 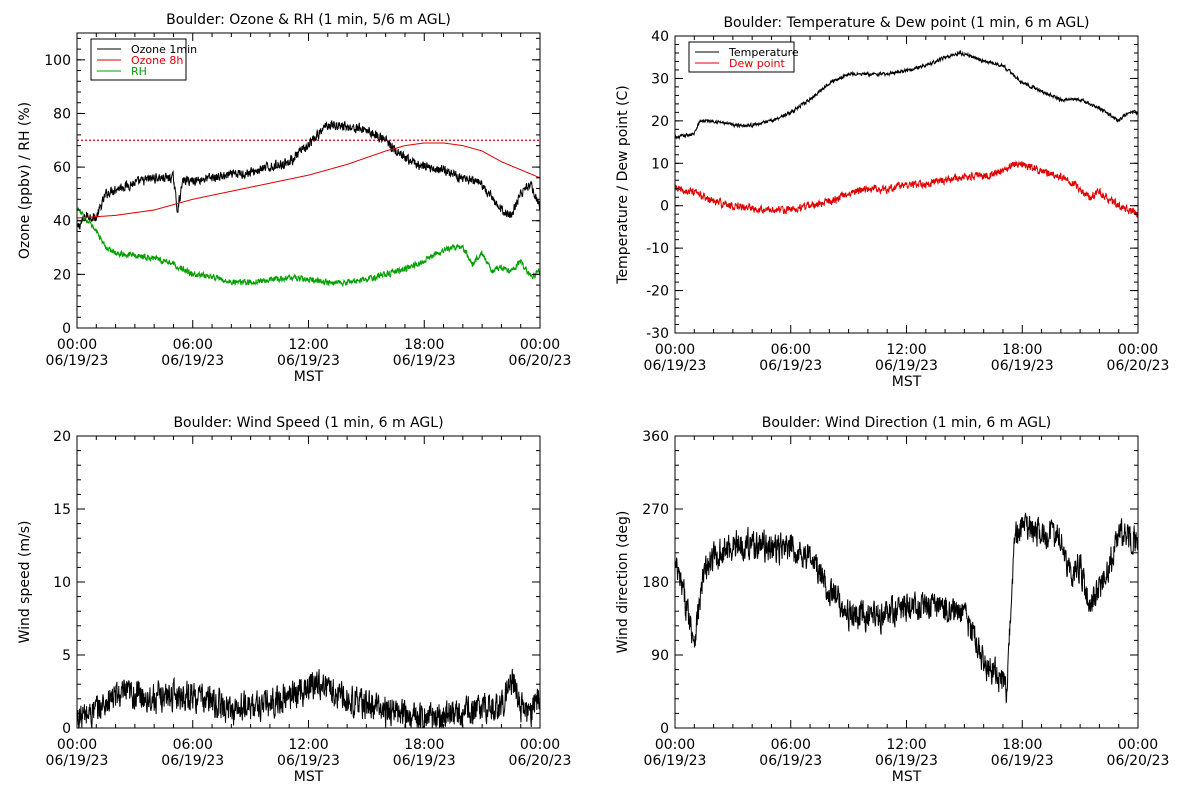 What do you see at coordinates (657, 292) in the screenshot?
I see `y-tick-label: -20` at bounding box center [657, 292].